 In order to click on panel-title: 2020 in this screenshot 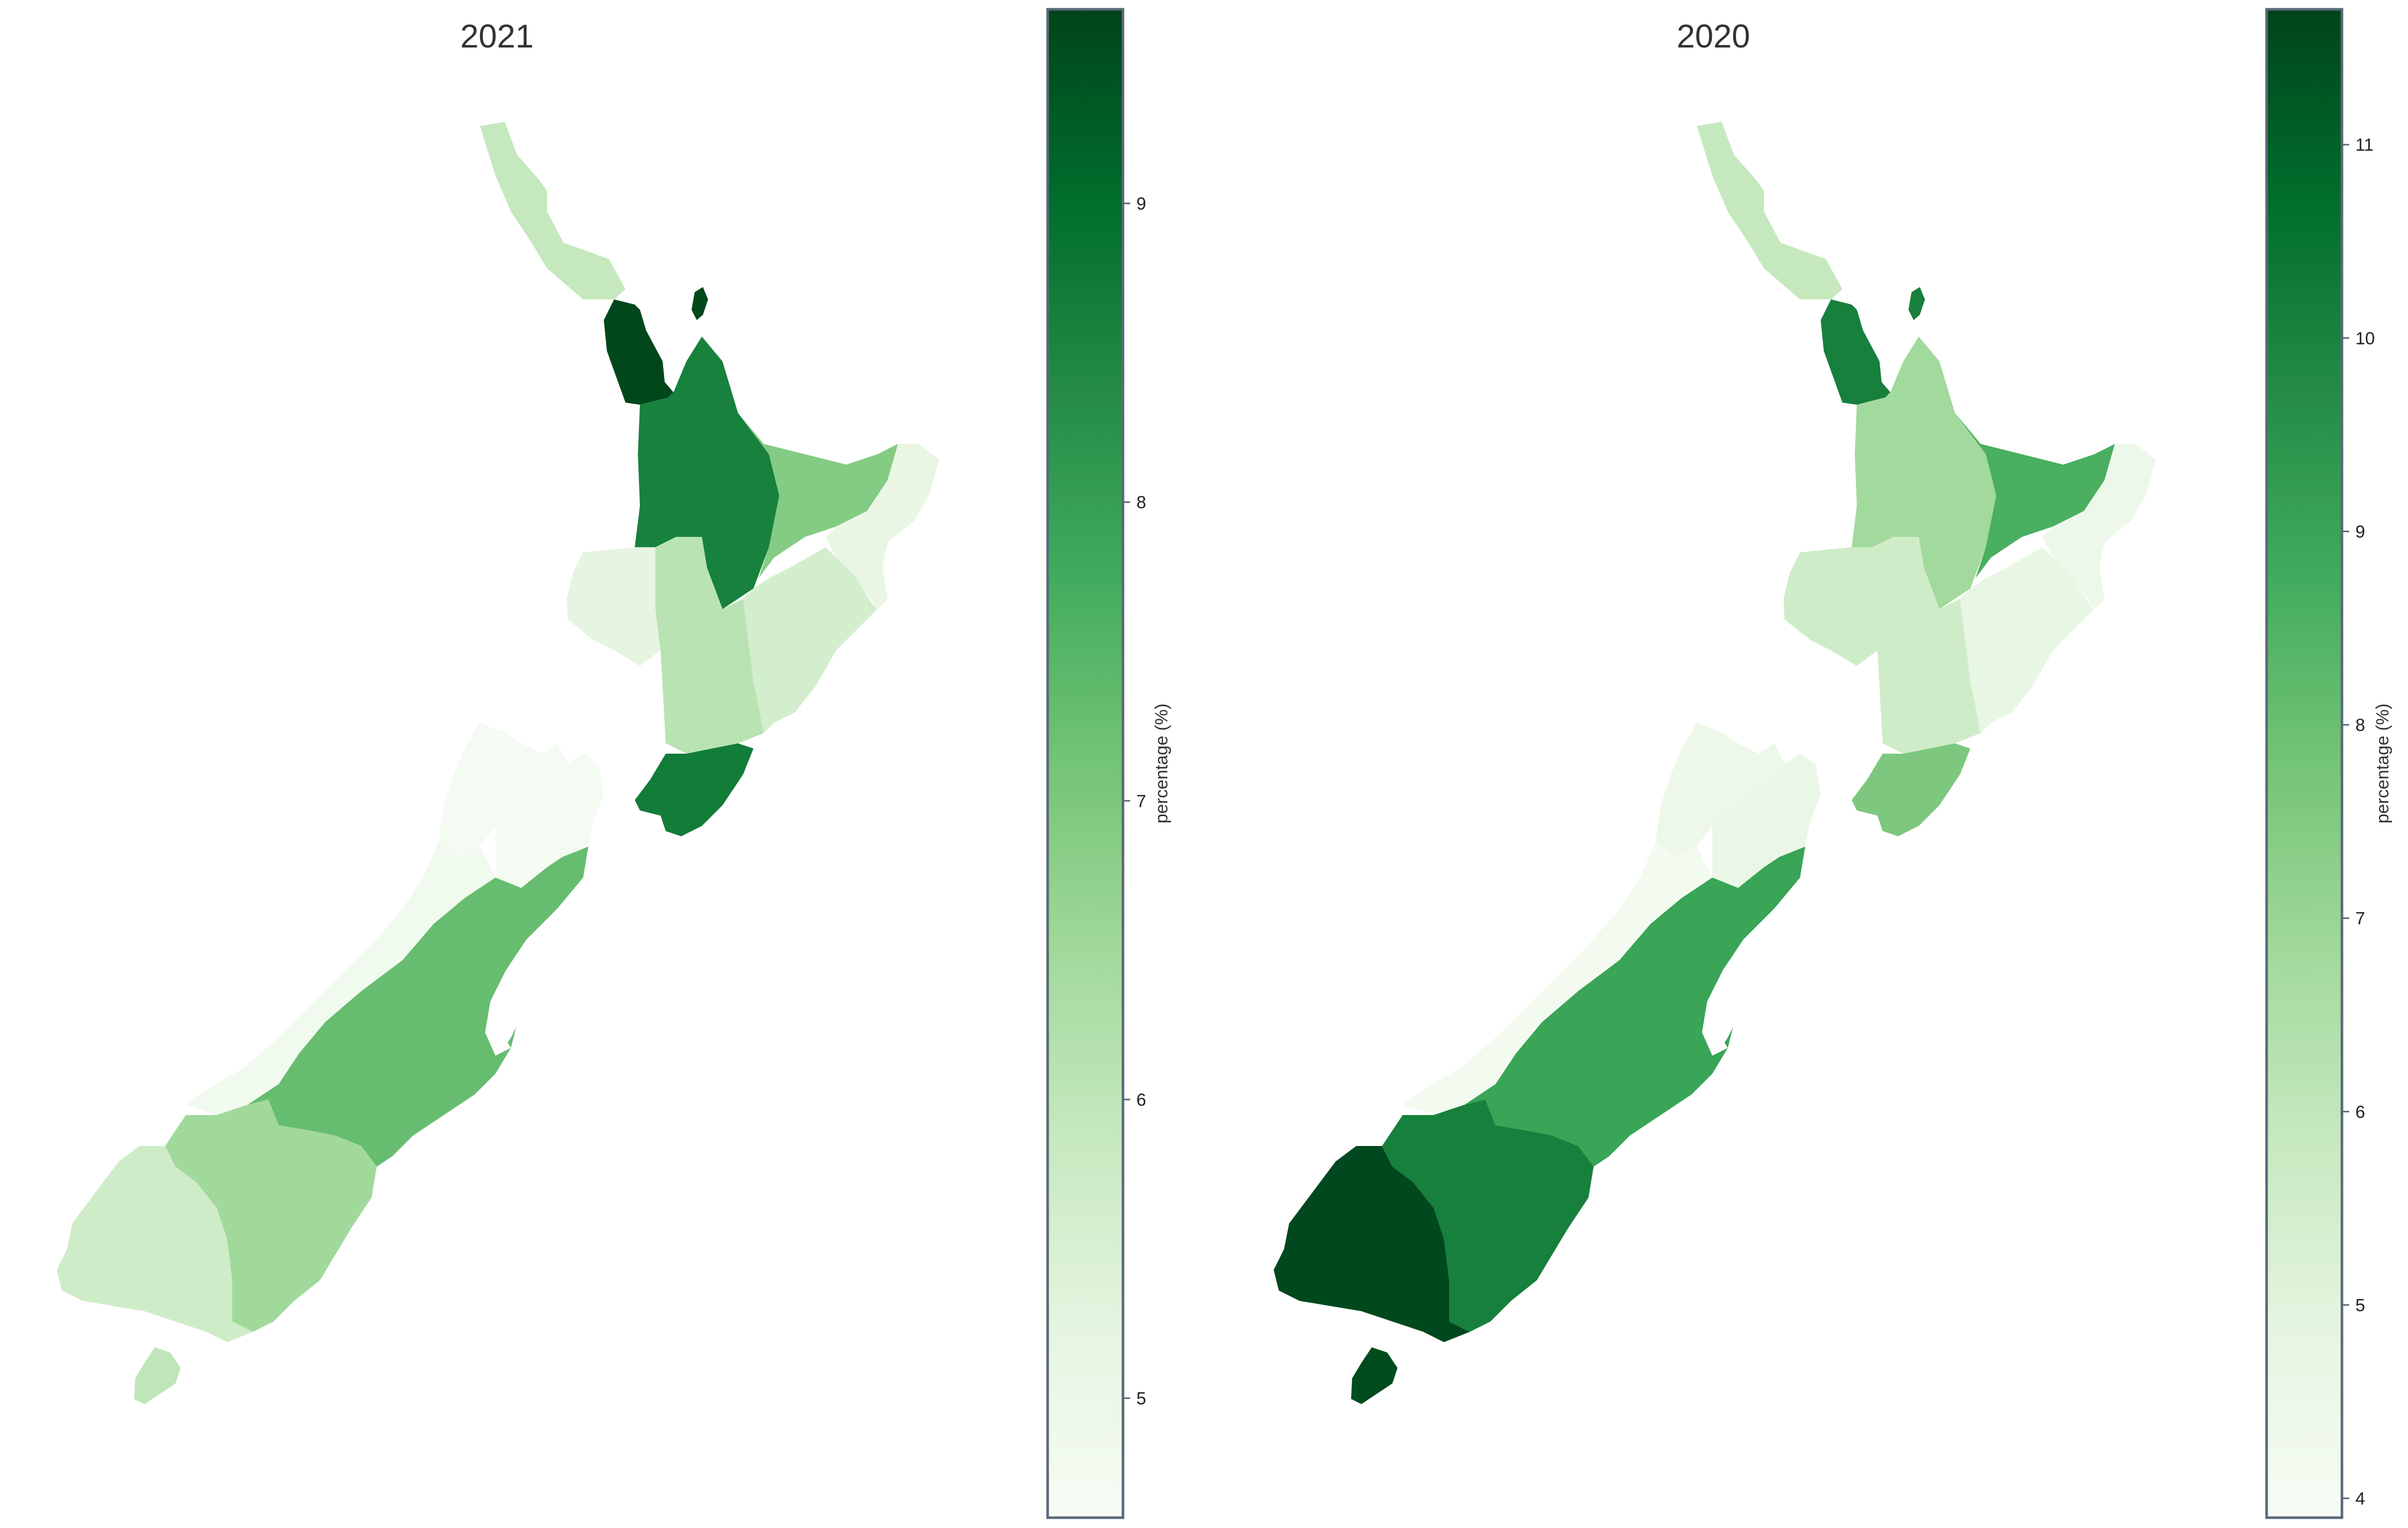, I will do `click(1713, 36)`.